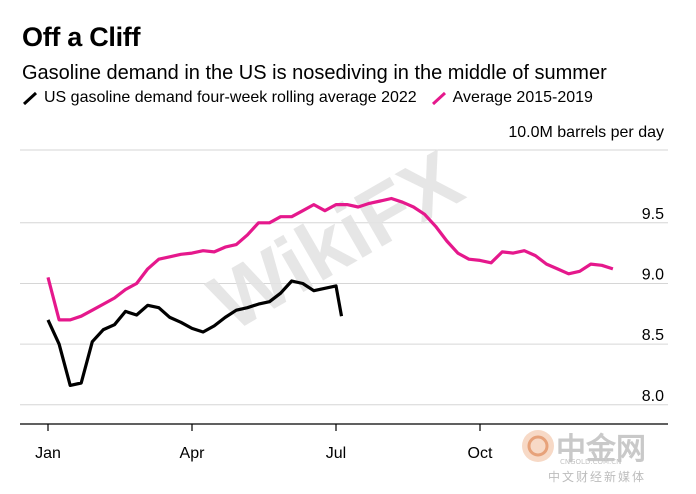 The image size is (696, 494). Describe the element at coordinates (653, 274) in the screenshot. I see `y-tick-label-9.0: 9.0` at that location.